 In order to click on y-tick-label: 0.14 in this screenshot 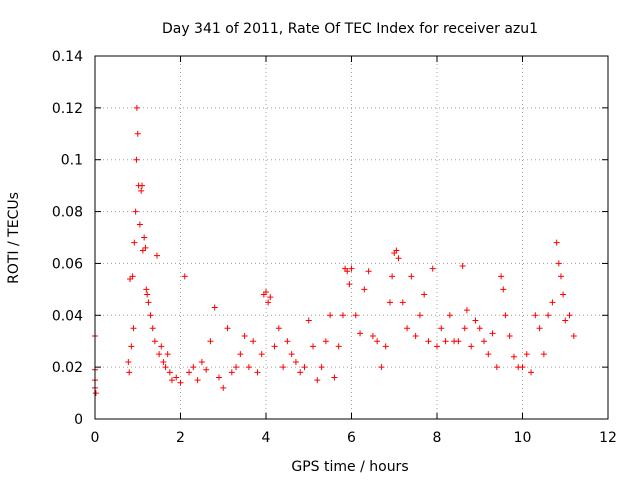, I will do `click(67, 57)`.